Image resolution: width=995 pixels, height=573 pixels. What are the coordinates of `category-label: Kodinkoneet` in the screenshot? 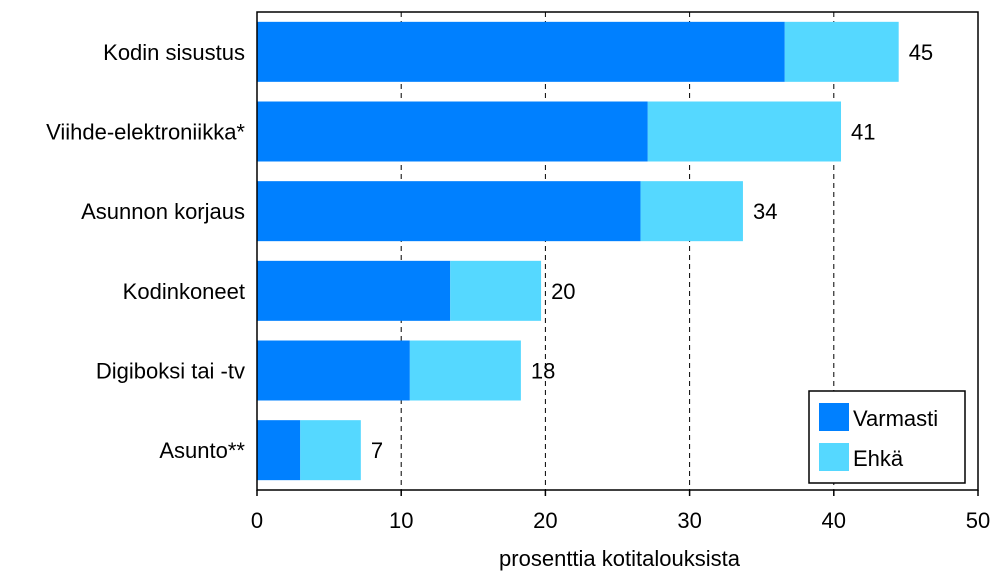 It's located at (184, 291).